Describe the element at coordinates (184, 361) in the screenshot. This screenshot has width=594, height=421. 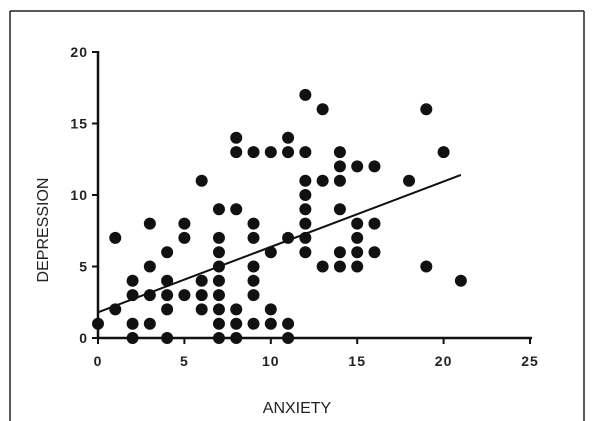
I see `x-tick-label: 5` at that location.